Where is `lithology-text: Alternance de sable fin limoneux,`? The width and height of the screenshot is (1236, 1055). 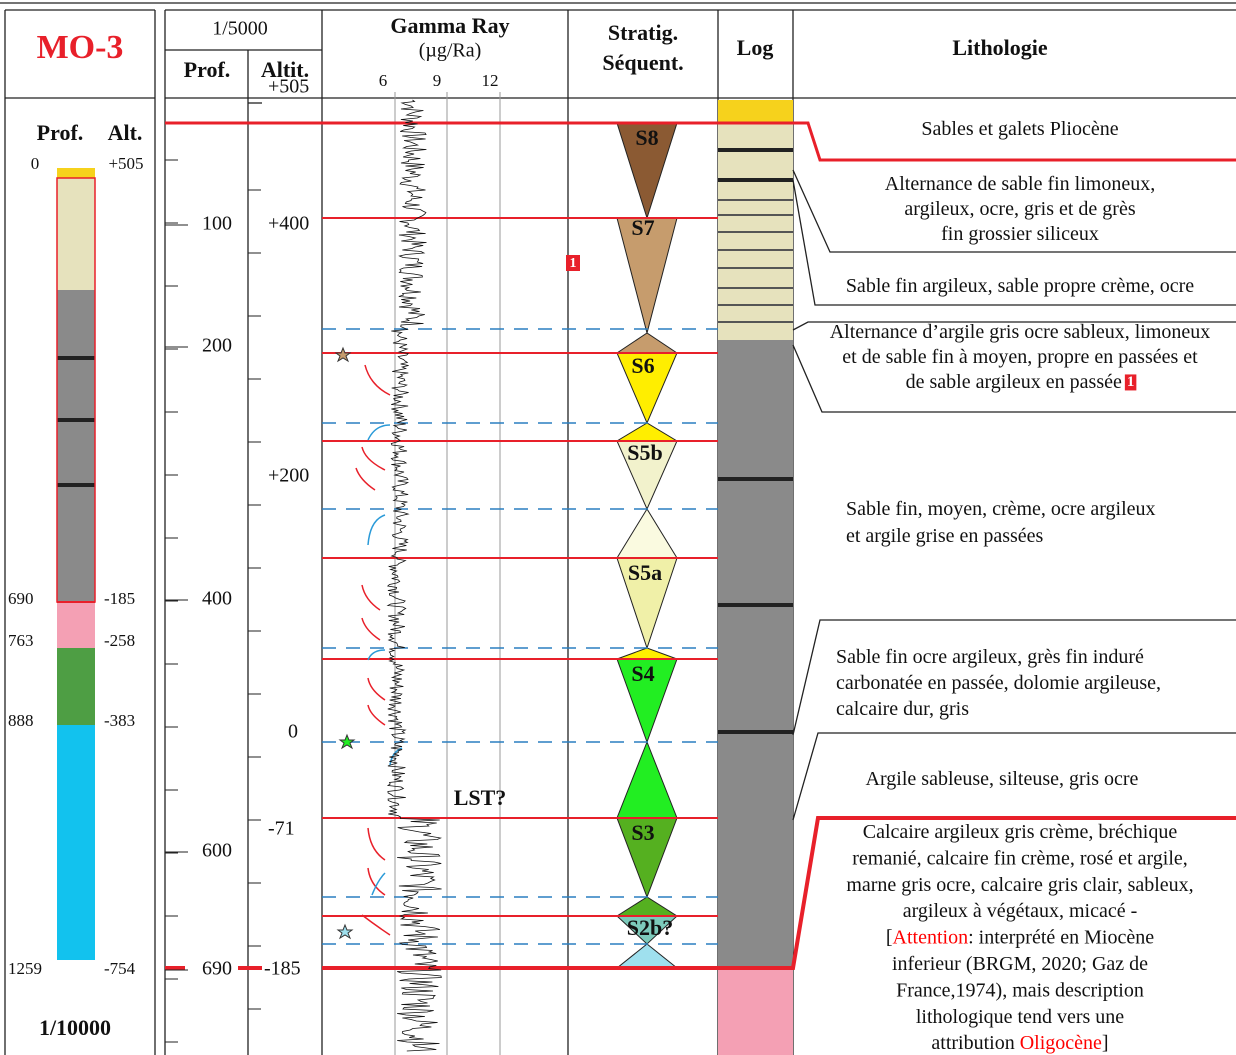
lithology-text: Alternance de sable fin limoneux, is located at coordinates (1020, 184).